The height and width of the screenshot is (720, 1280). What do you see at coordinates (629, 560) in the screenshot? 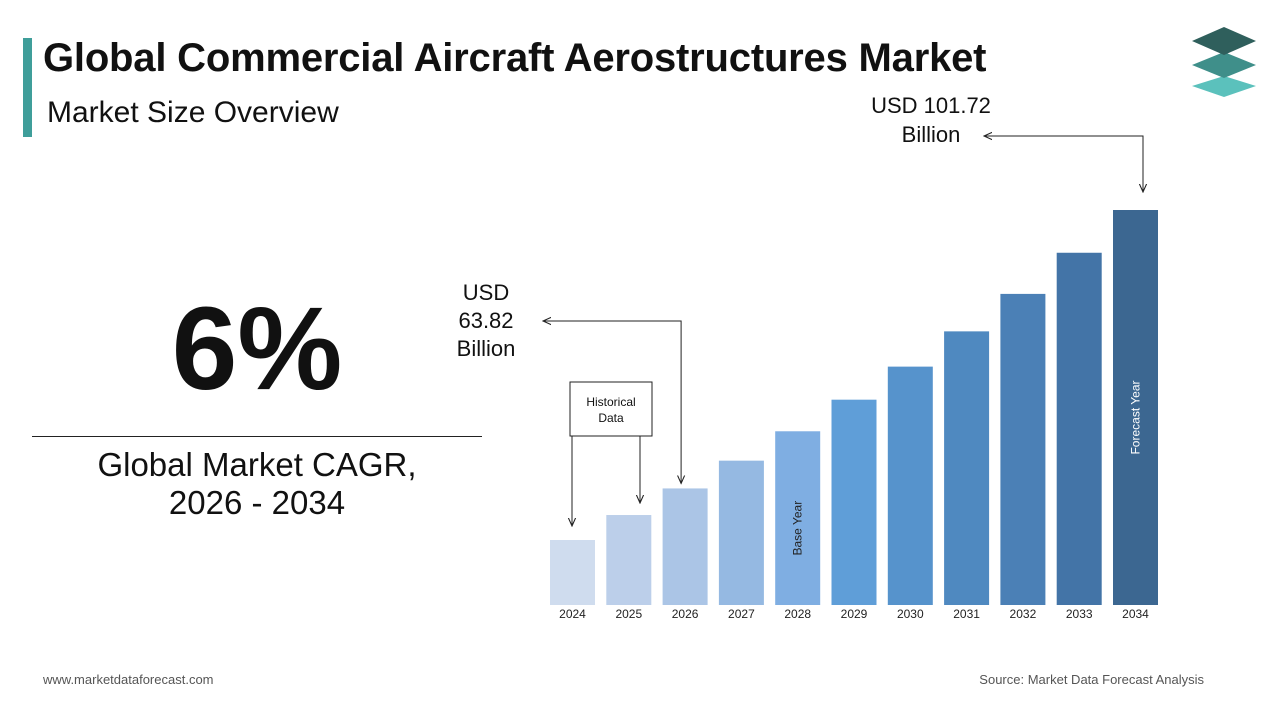
I see `bar-2025` at bounding box center [629, 560].